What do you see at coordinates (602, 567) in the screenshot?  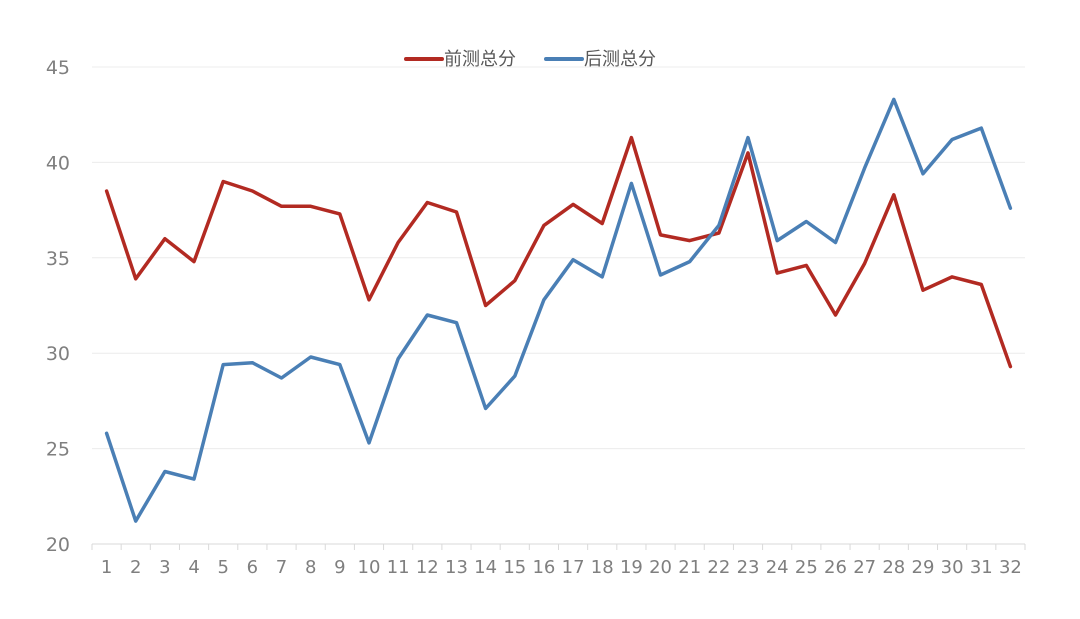 I see `x-tick-label: 18` at bounding box center [602, 567].